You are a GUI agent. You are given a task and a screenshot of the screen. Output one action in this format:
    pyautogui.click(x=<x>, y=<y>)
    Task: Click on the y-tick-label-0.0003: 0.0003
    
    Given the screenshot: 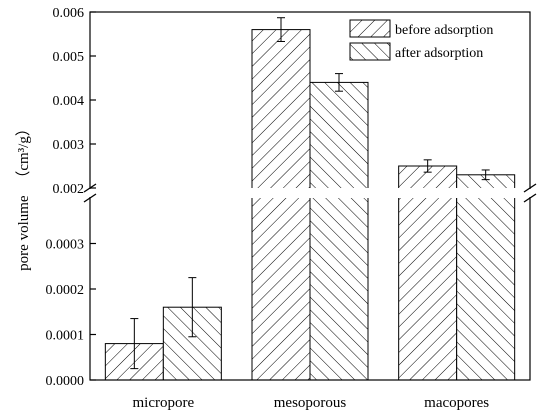 What is the action you would take?
    pyautogui.click(x=65, y=245)
    